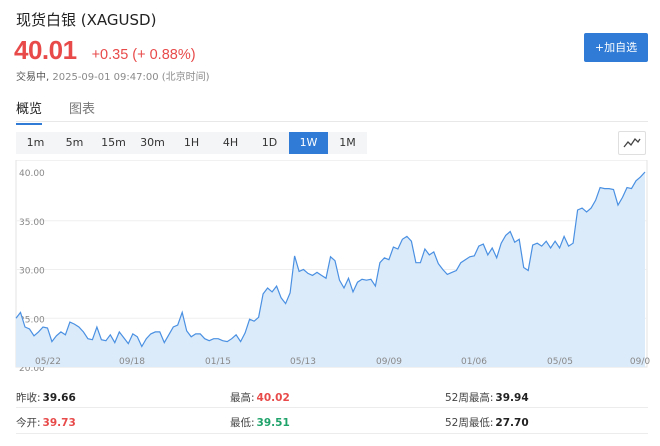  Describe the element at coordinates (469, 423) in the screenshot. I see `low52-label: 52周最低:` at that location.